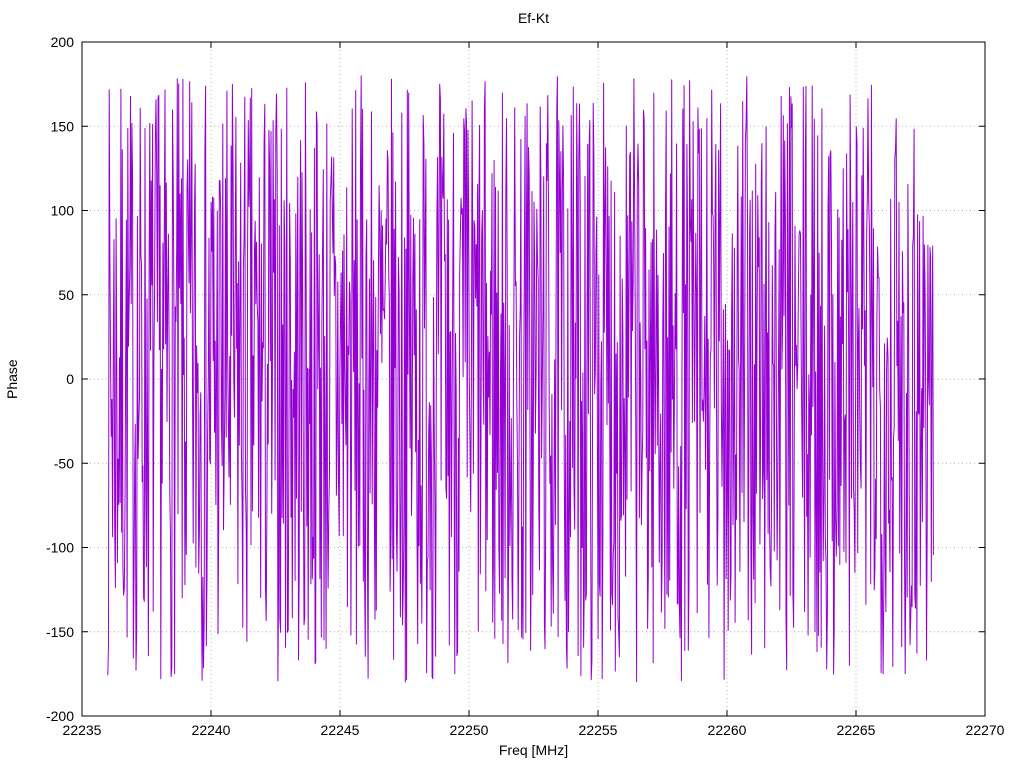 This screenshot has height=768, width=1024. I want to click on y-tick-label: 200, so click(63, 42).